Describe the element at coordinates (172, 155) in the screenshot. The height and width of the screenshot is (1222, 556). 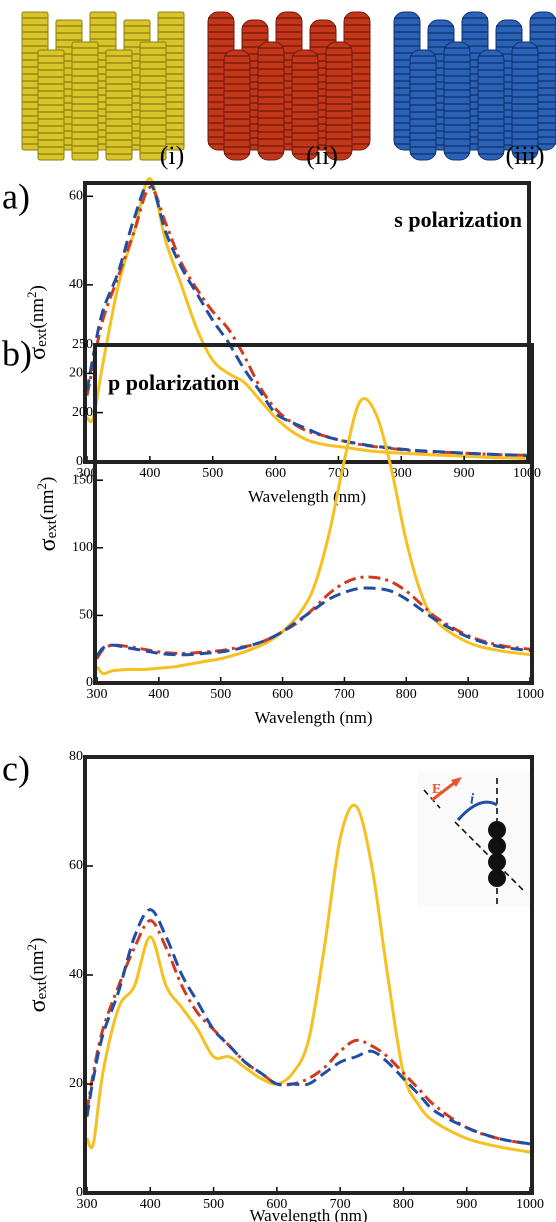
I see `image-label: (i)` at that location.